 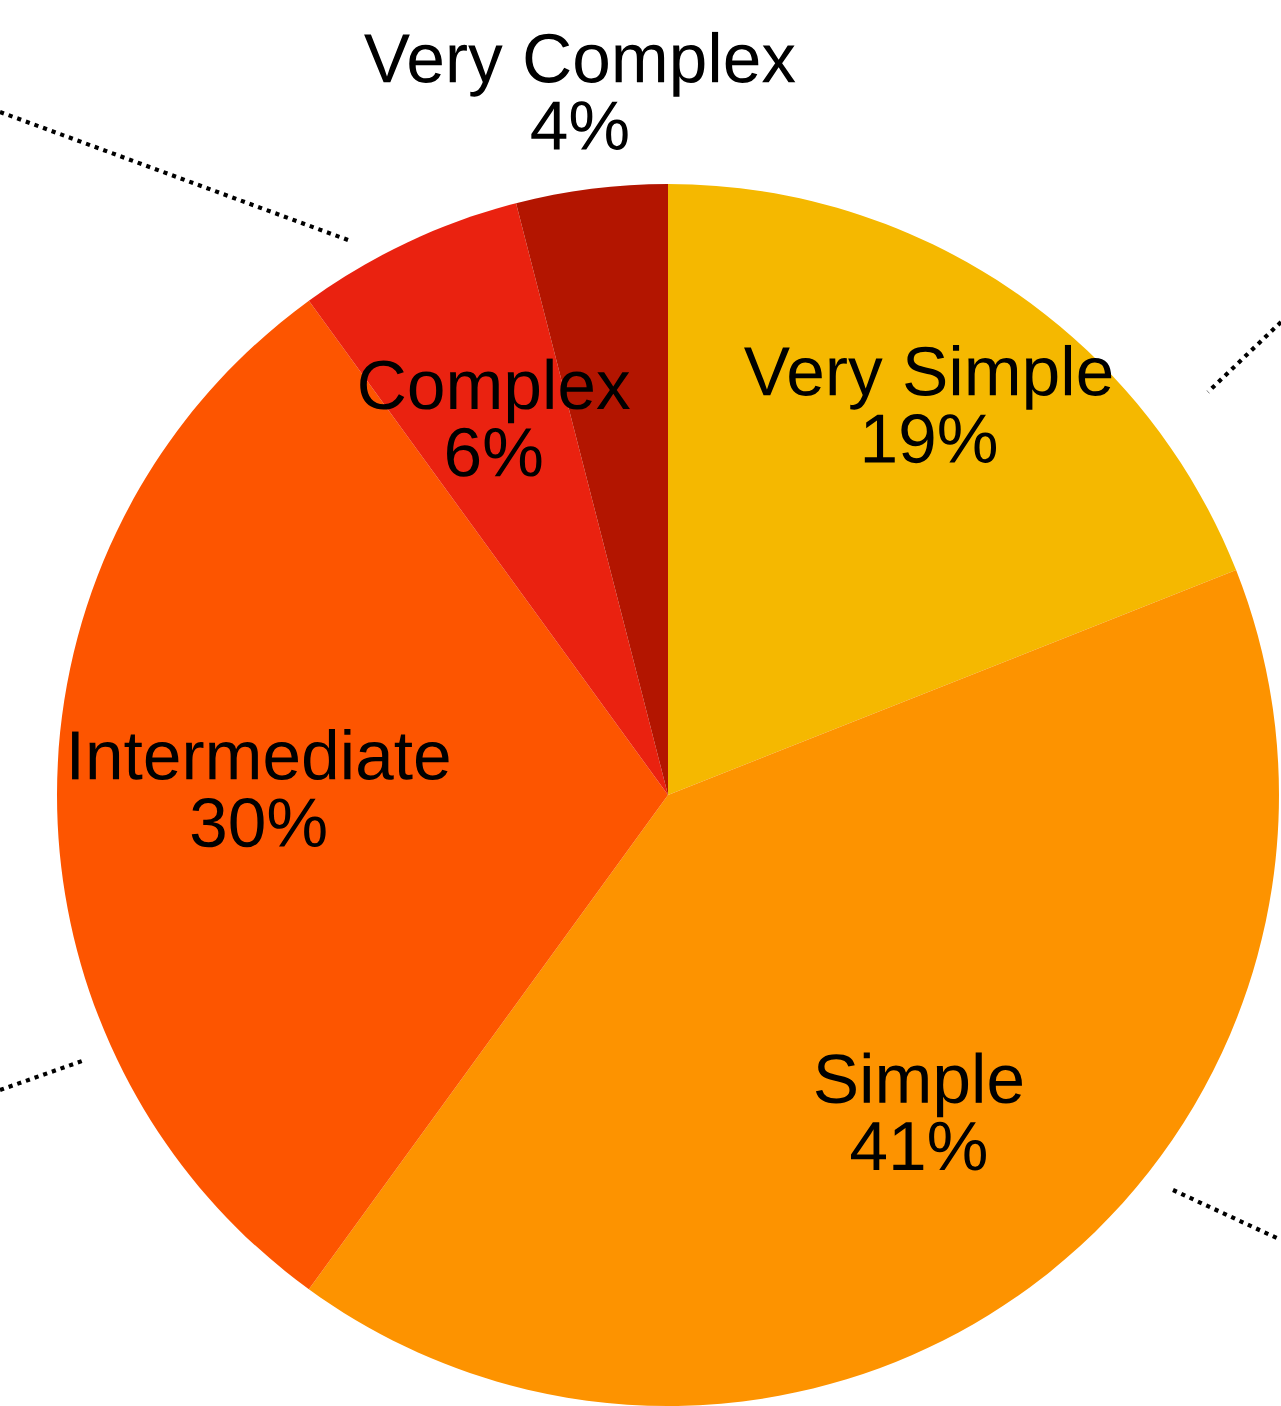 I want to click on slice-label: Intermediate, so click(x=260, y=755).